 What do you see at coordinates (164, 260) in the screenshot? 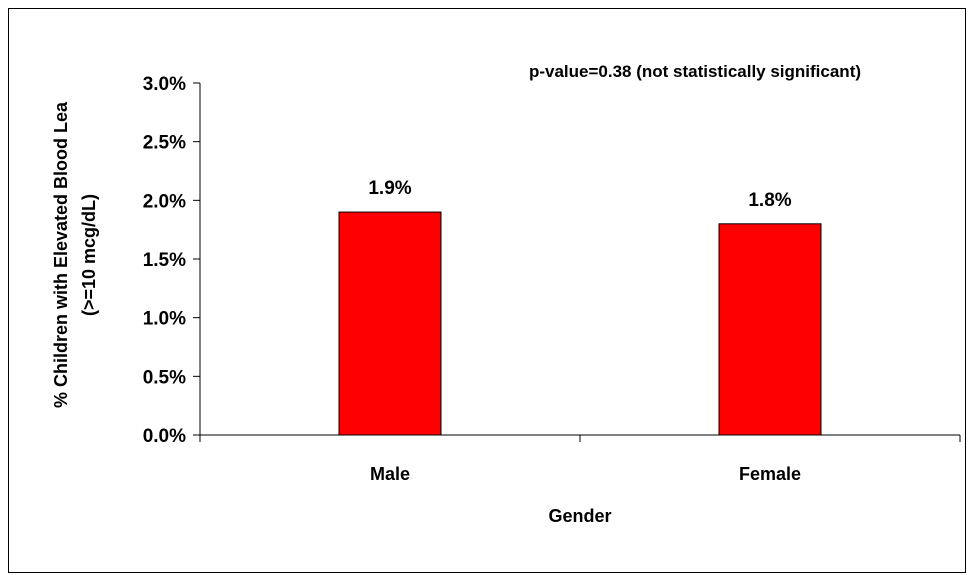
I see `y-tick-label: 1.5%` at bounding box center [164, 260].